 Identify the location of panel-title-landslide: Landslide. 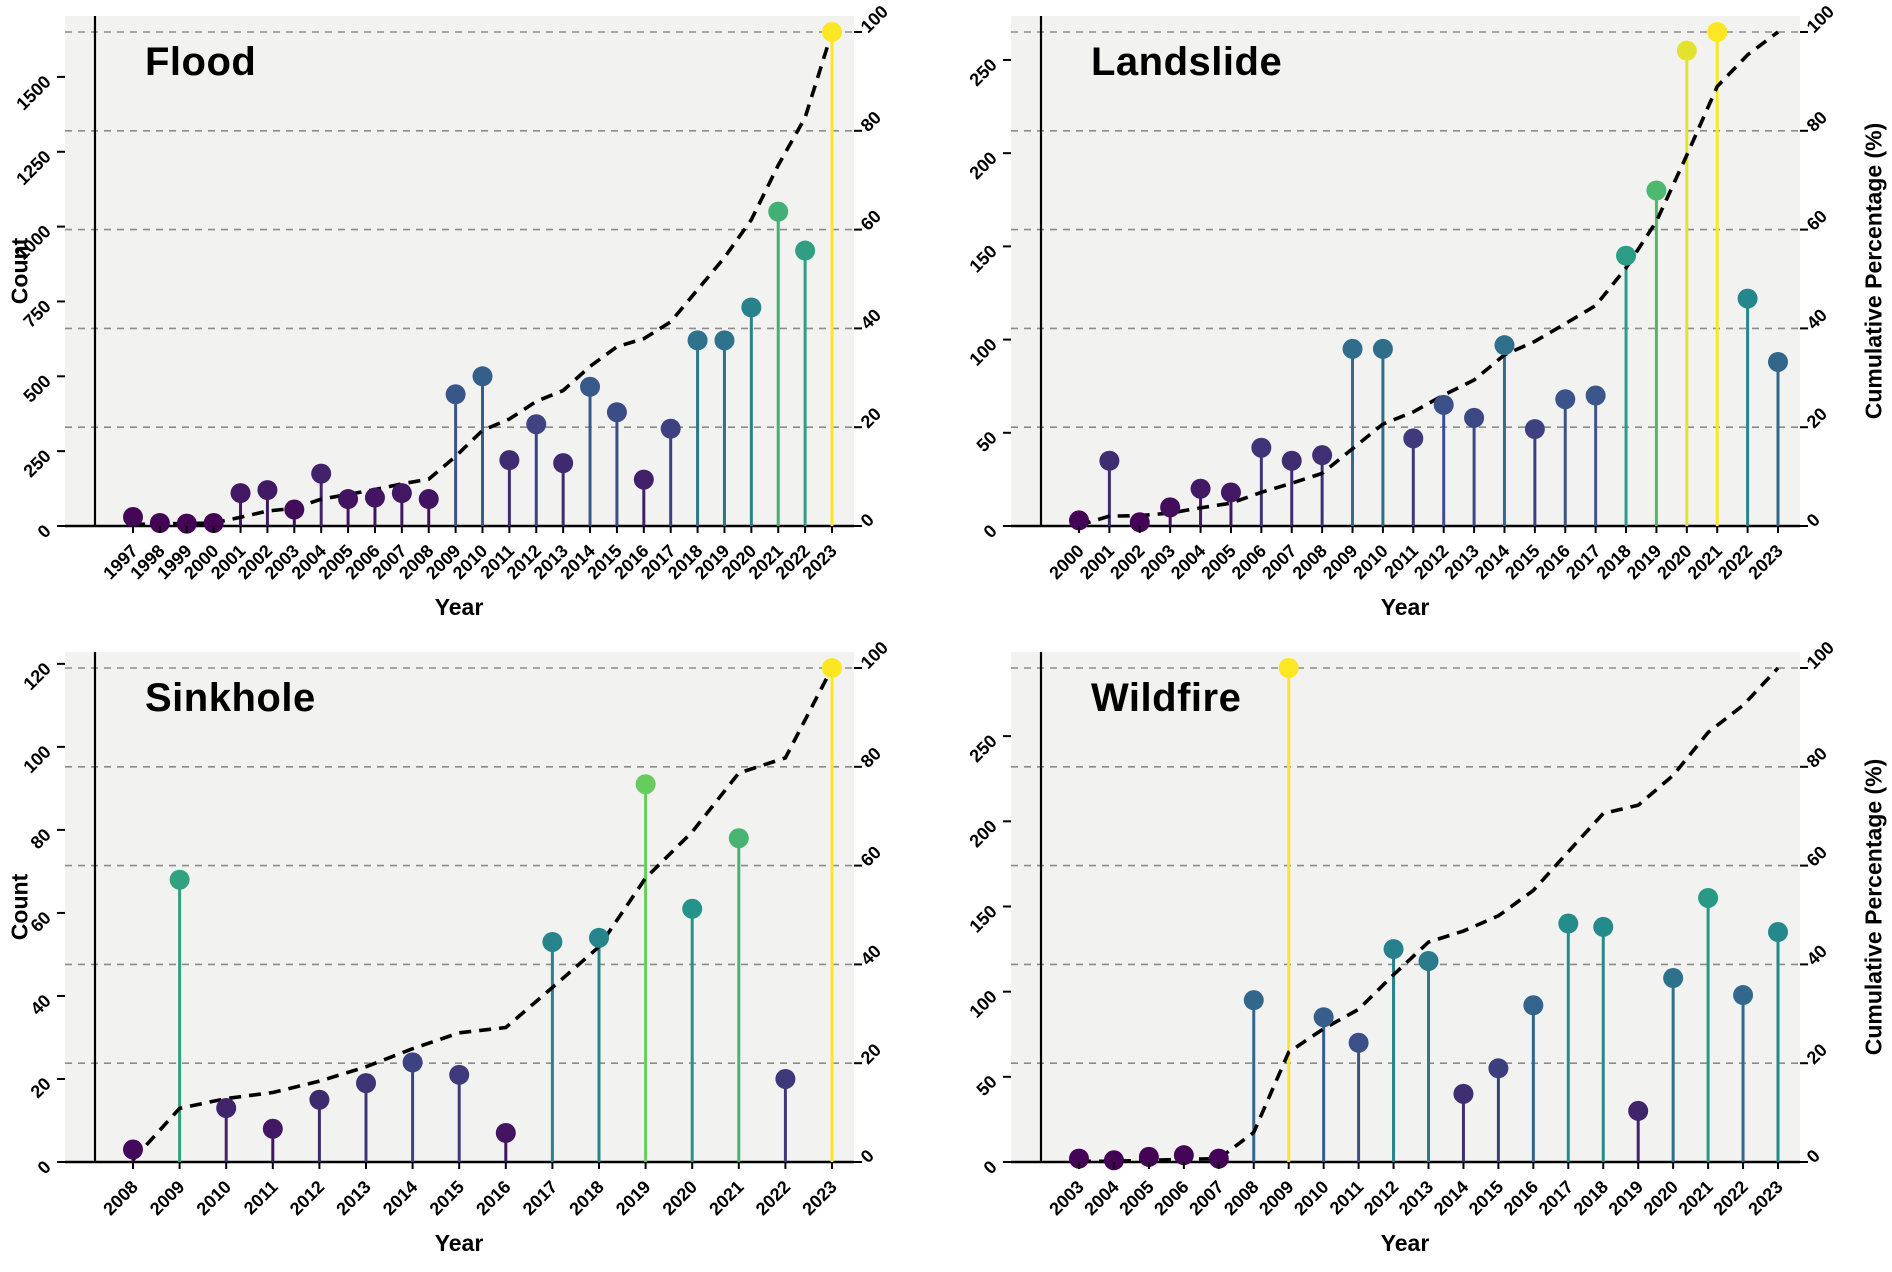
(1187, 62).